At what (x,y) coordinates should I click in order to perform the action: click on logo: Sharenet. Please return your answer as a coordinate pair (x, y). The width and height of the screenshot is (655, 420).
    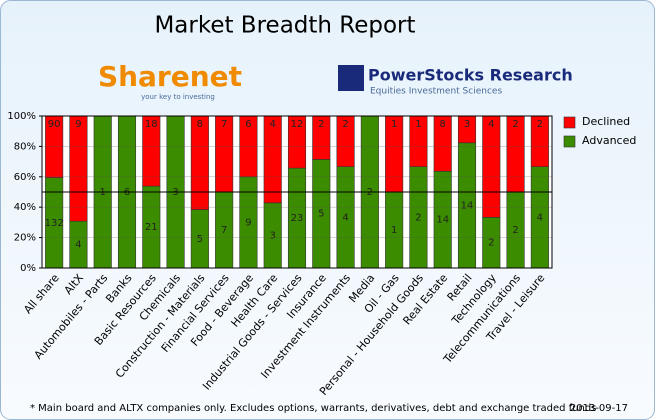
    Looking at the image, I should click on (170, 76).